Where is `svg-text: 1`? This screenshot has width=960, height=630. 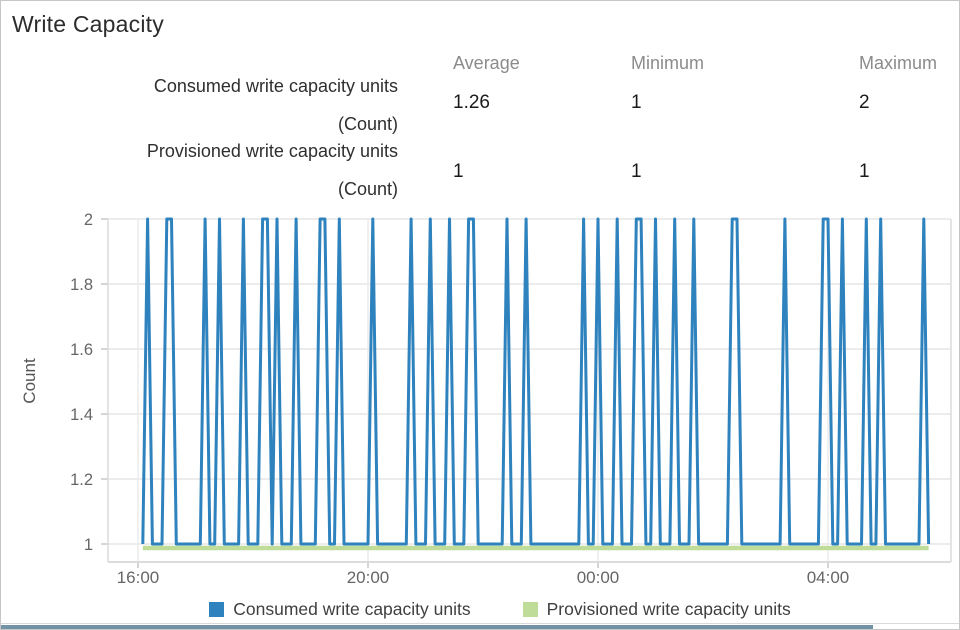
svg-text: 1 is located at coordinates (88, 545).